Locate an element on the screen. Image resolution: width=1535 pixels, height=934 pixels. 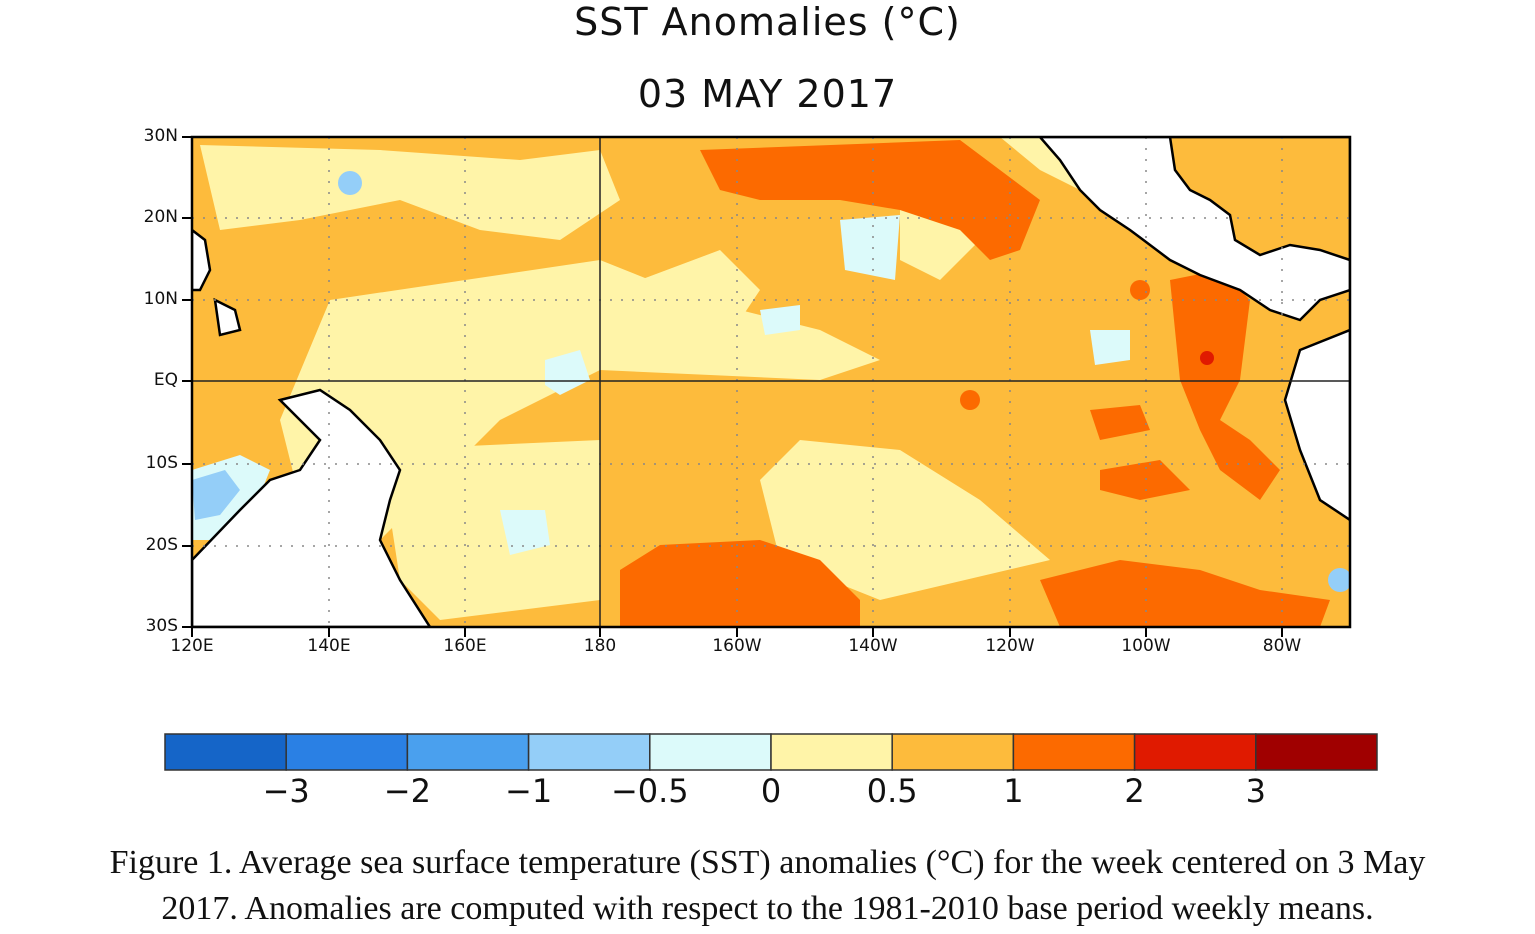
colorbar-label: 0.5 is located at coordinates (892, 791).